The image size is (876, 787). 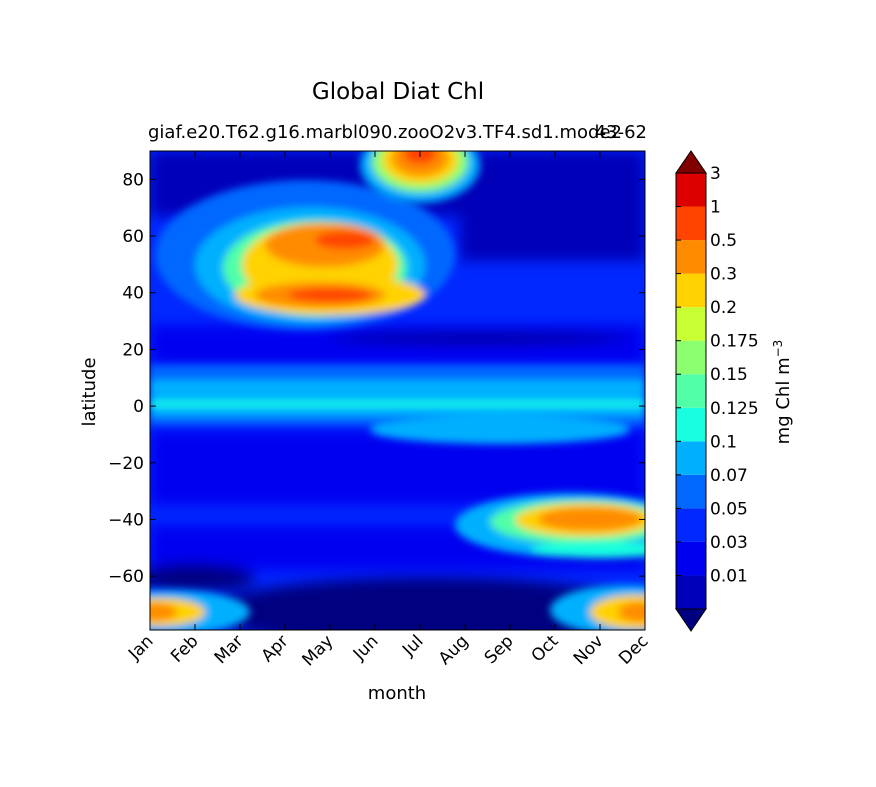 What do you see at coordinates (621, 132) in the screenshot?
I see `chart-subtitle-right: 43-62` at bounding box center [621, 132].